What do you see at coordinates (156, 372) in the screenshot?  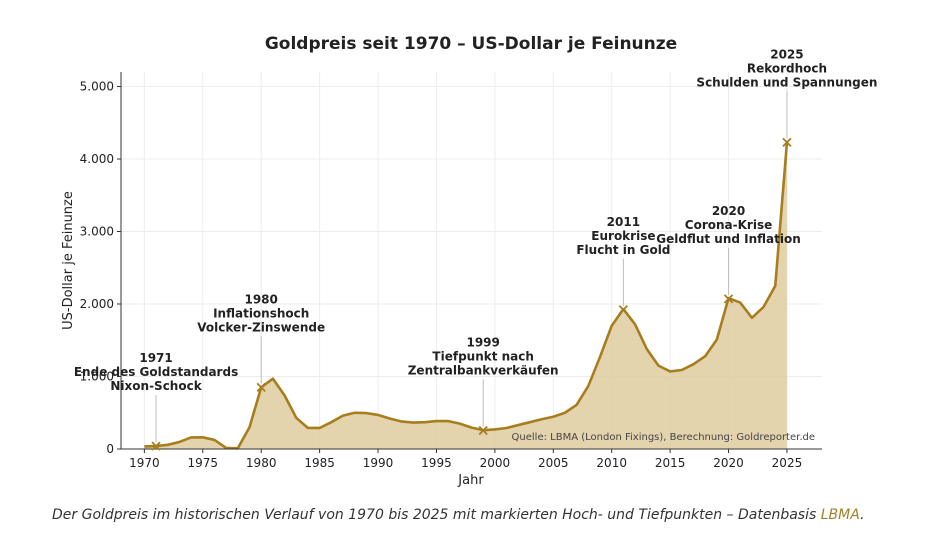 I see `annotation-text: Ende des Goldstandards` at bounding box center [156, 372].